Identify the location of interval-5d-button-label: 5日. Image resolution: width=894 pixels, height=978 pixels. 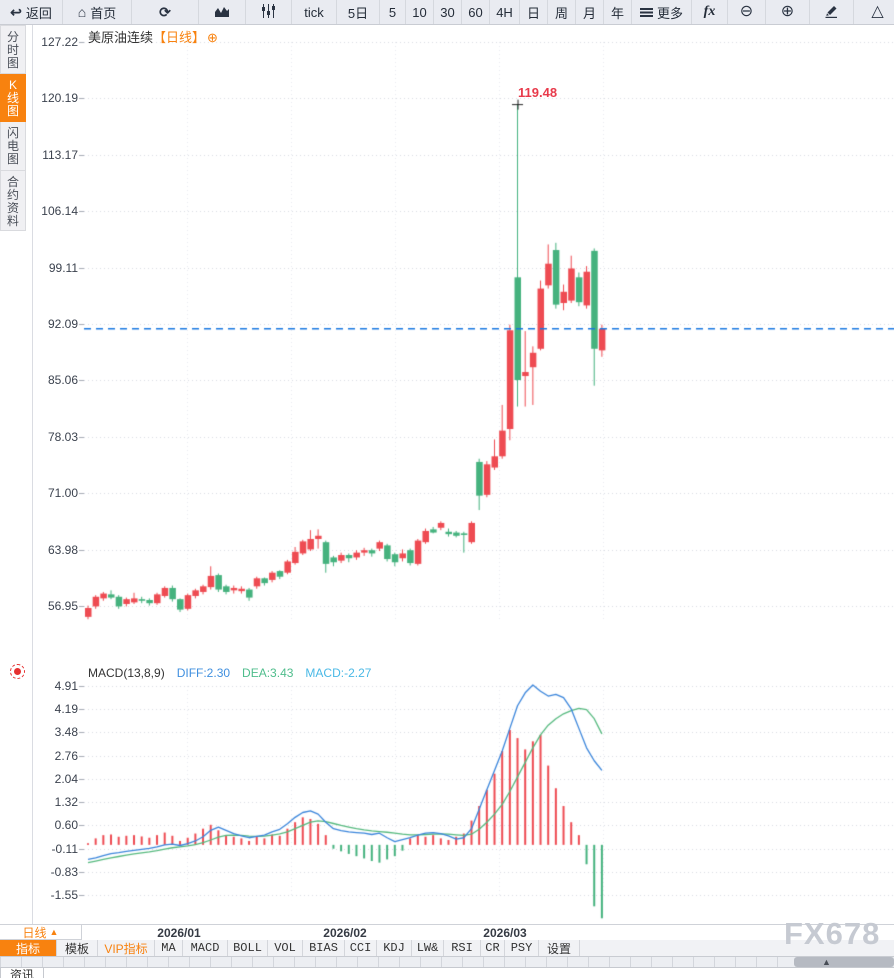
(358, 13).